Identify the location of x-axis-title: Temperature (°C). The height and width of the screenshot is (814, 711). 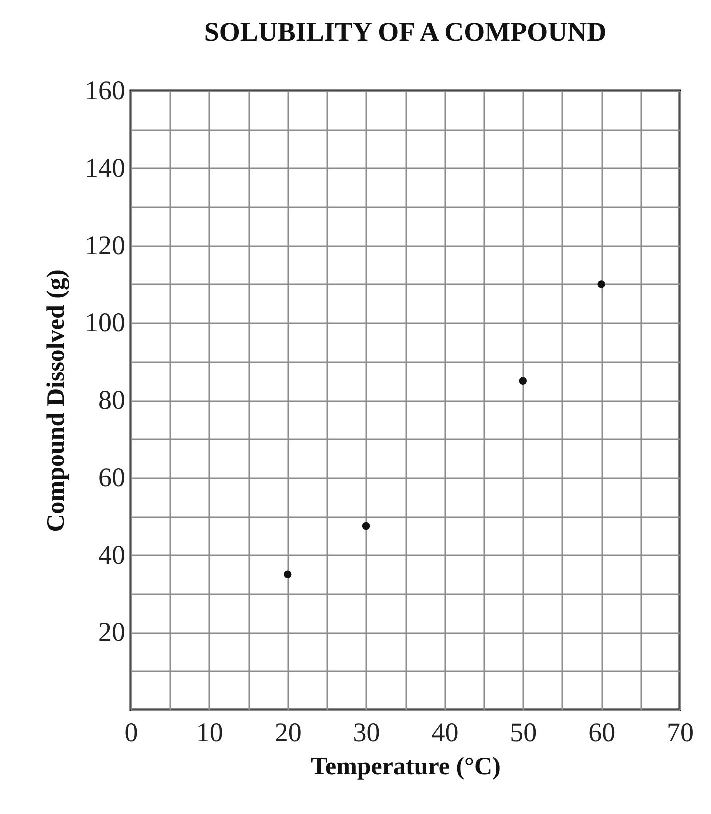
(406, 767).